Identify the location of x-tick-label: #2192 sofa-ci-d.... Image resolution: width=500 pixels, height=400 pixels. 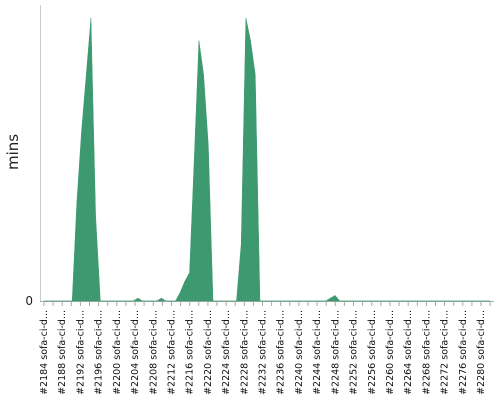
(80, 352).